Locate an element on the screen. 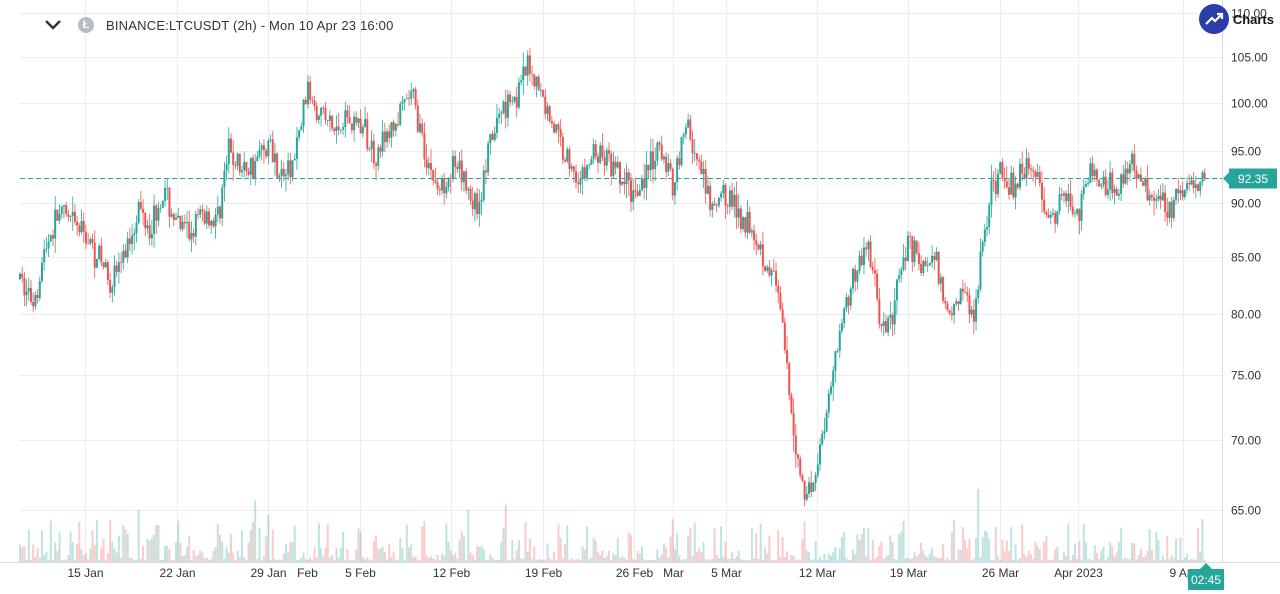 The image size is (1280, 594). trend-up-icon is located at coordinates (1213, 19).